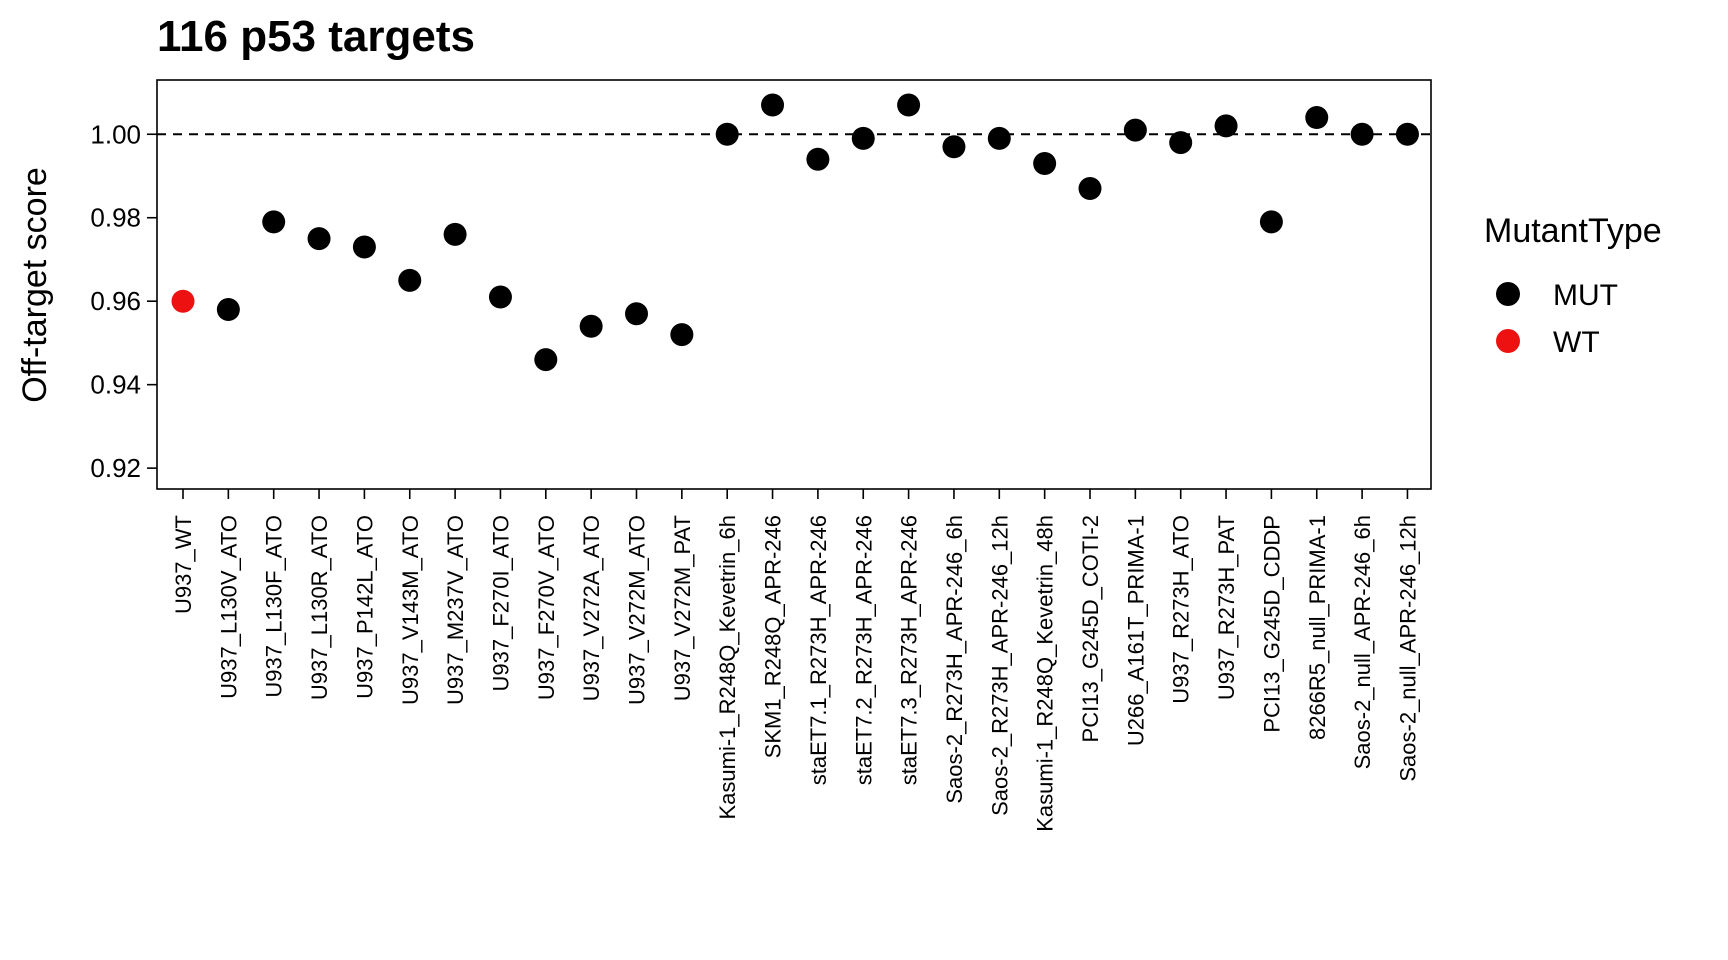  I want to click on x-tick-label: U937_V272M_PAT, so click(682, 608).